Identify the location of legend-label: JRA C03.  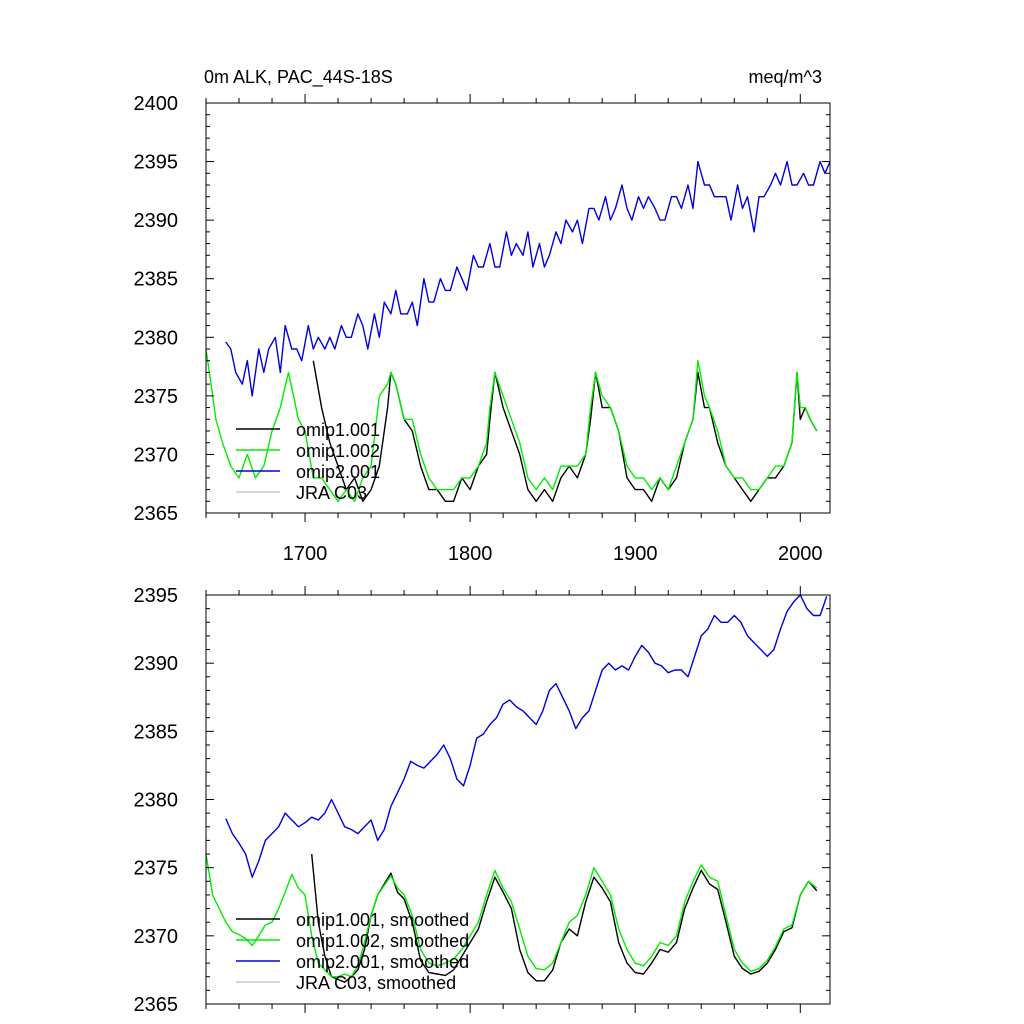
(331, 493).